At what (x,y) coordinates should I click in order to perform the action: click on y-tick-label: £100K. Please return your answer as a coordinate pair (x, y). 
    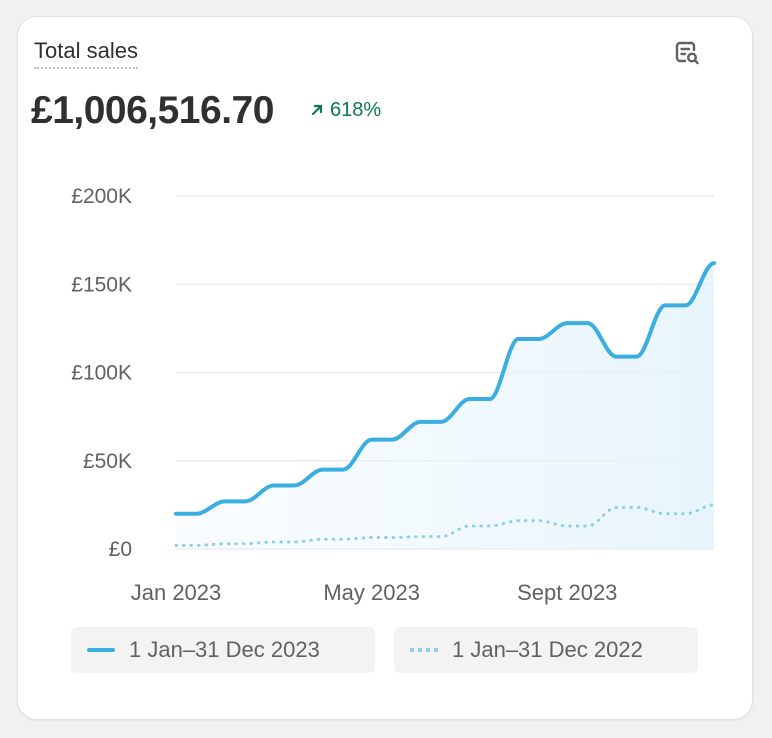
    Looking at the image, I should click on (101, 373).